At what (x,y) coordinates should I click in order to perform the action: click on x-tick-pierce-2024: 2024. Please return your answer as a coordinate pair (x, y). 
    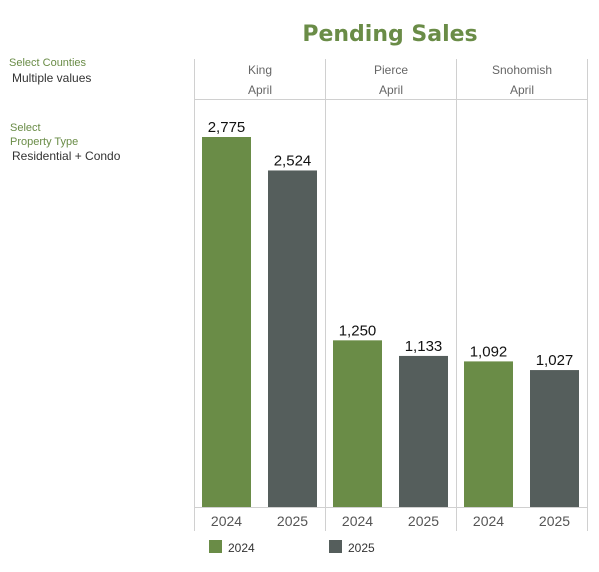
    Looking at the image, I should click on (357, 521).